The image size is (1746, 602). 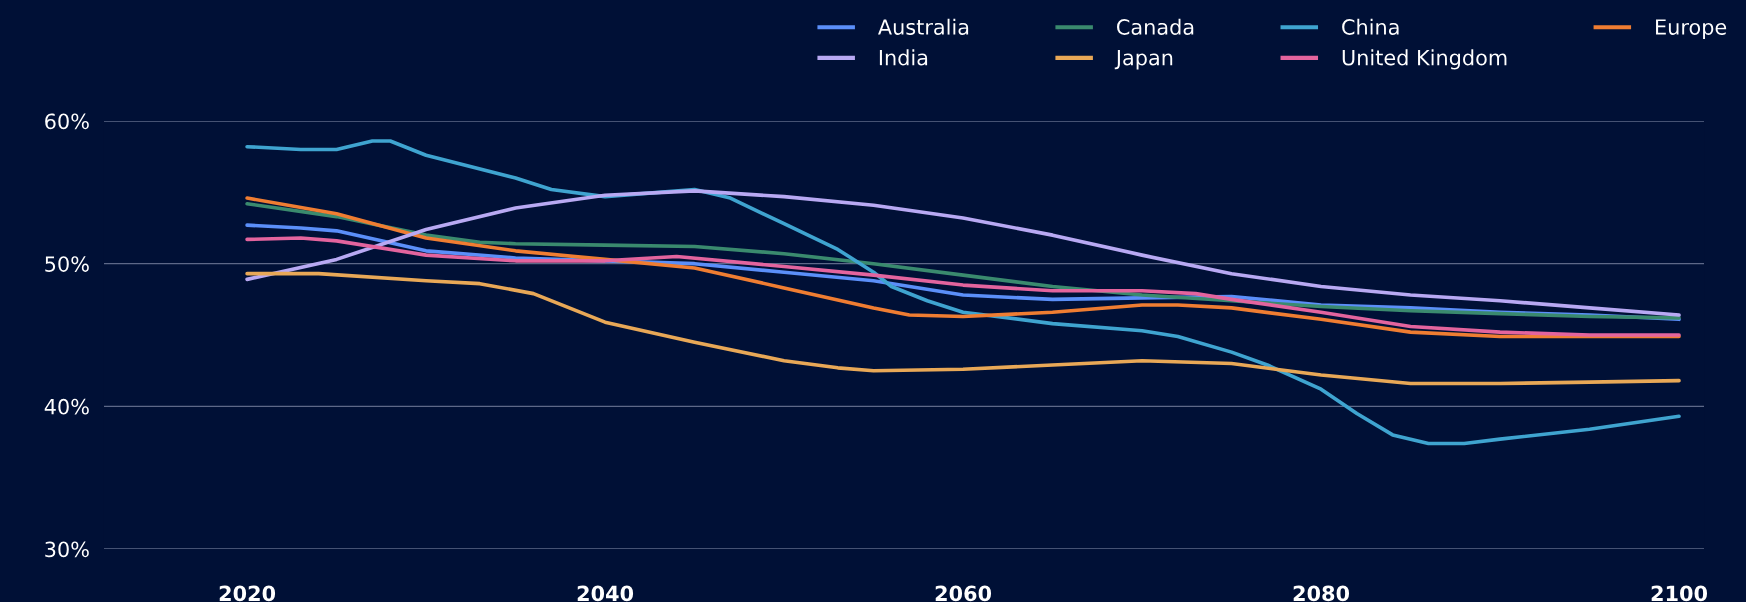 What do you see at coordinates (1679, 593) in the screenshot?
I see `x-tick-label: 2100` at bounding box center [1679, 593].